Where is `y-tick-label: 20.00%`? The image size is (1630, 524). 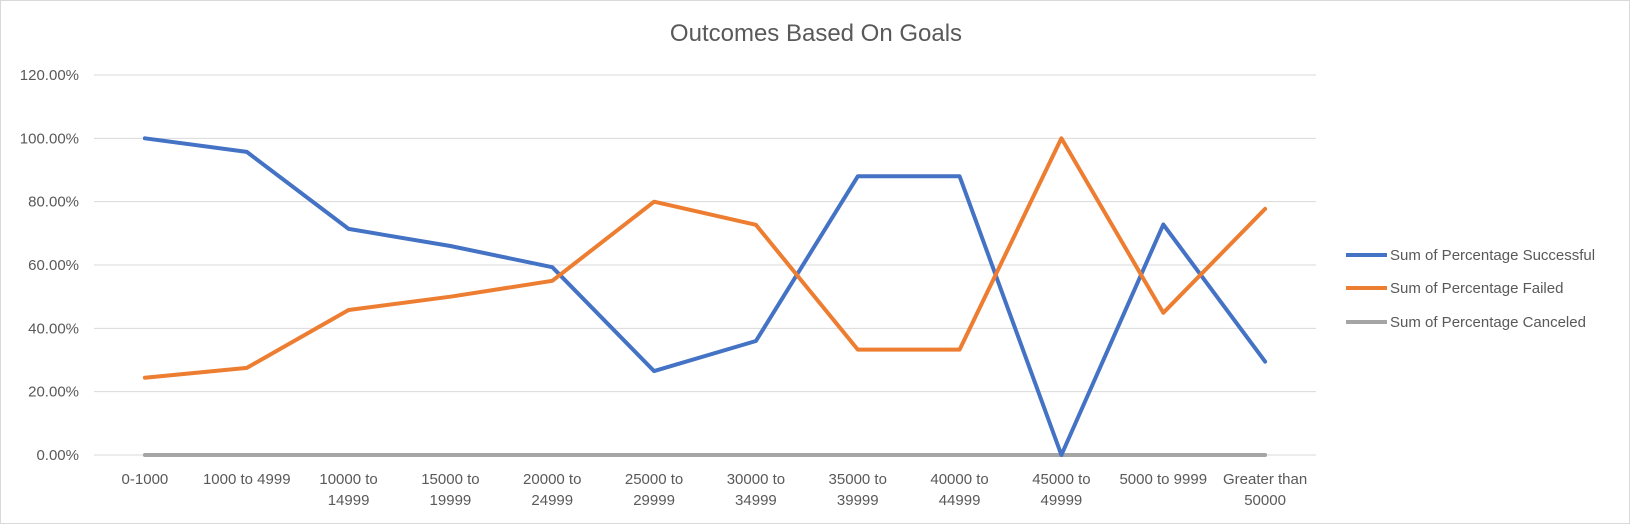
y-tick-label: 20.00% is located at coordinates (53, 392).